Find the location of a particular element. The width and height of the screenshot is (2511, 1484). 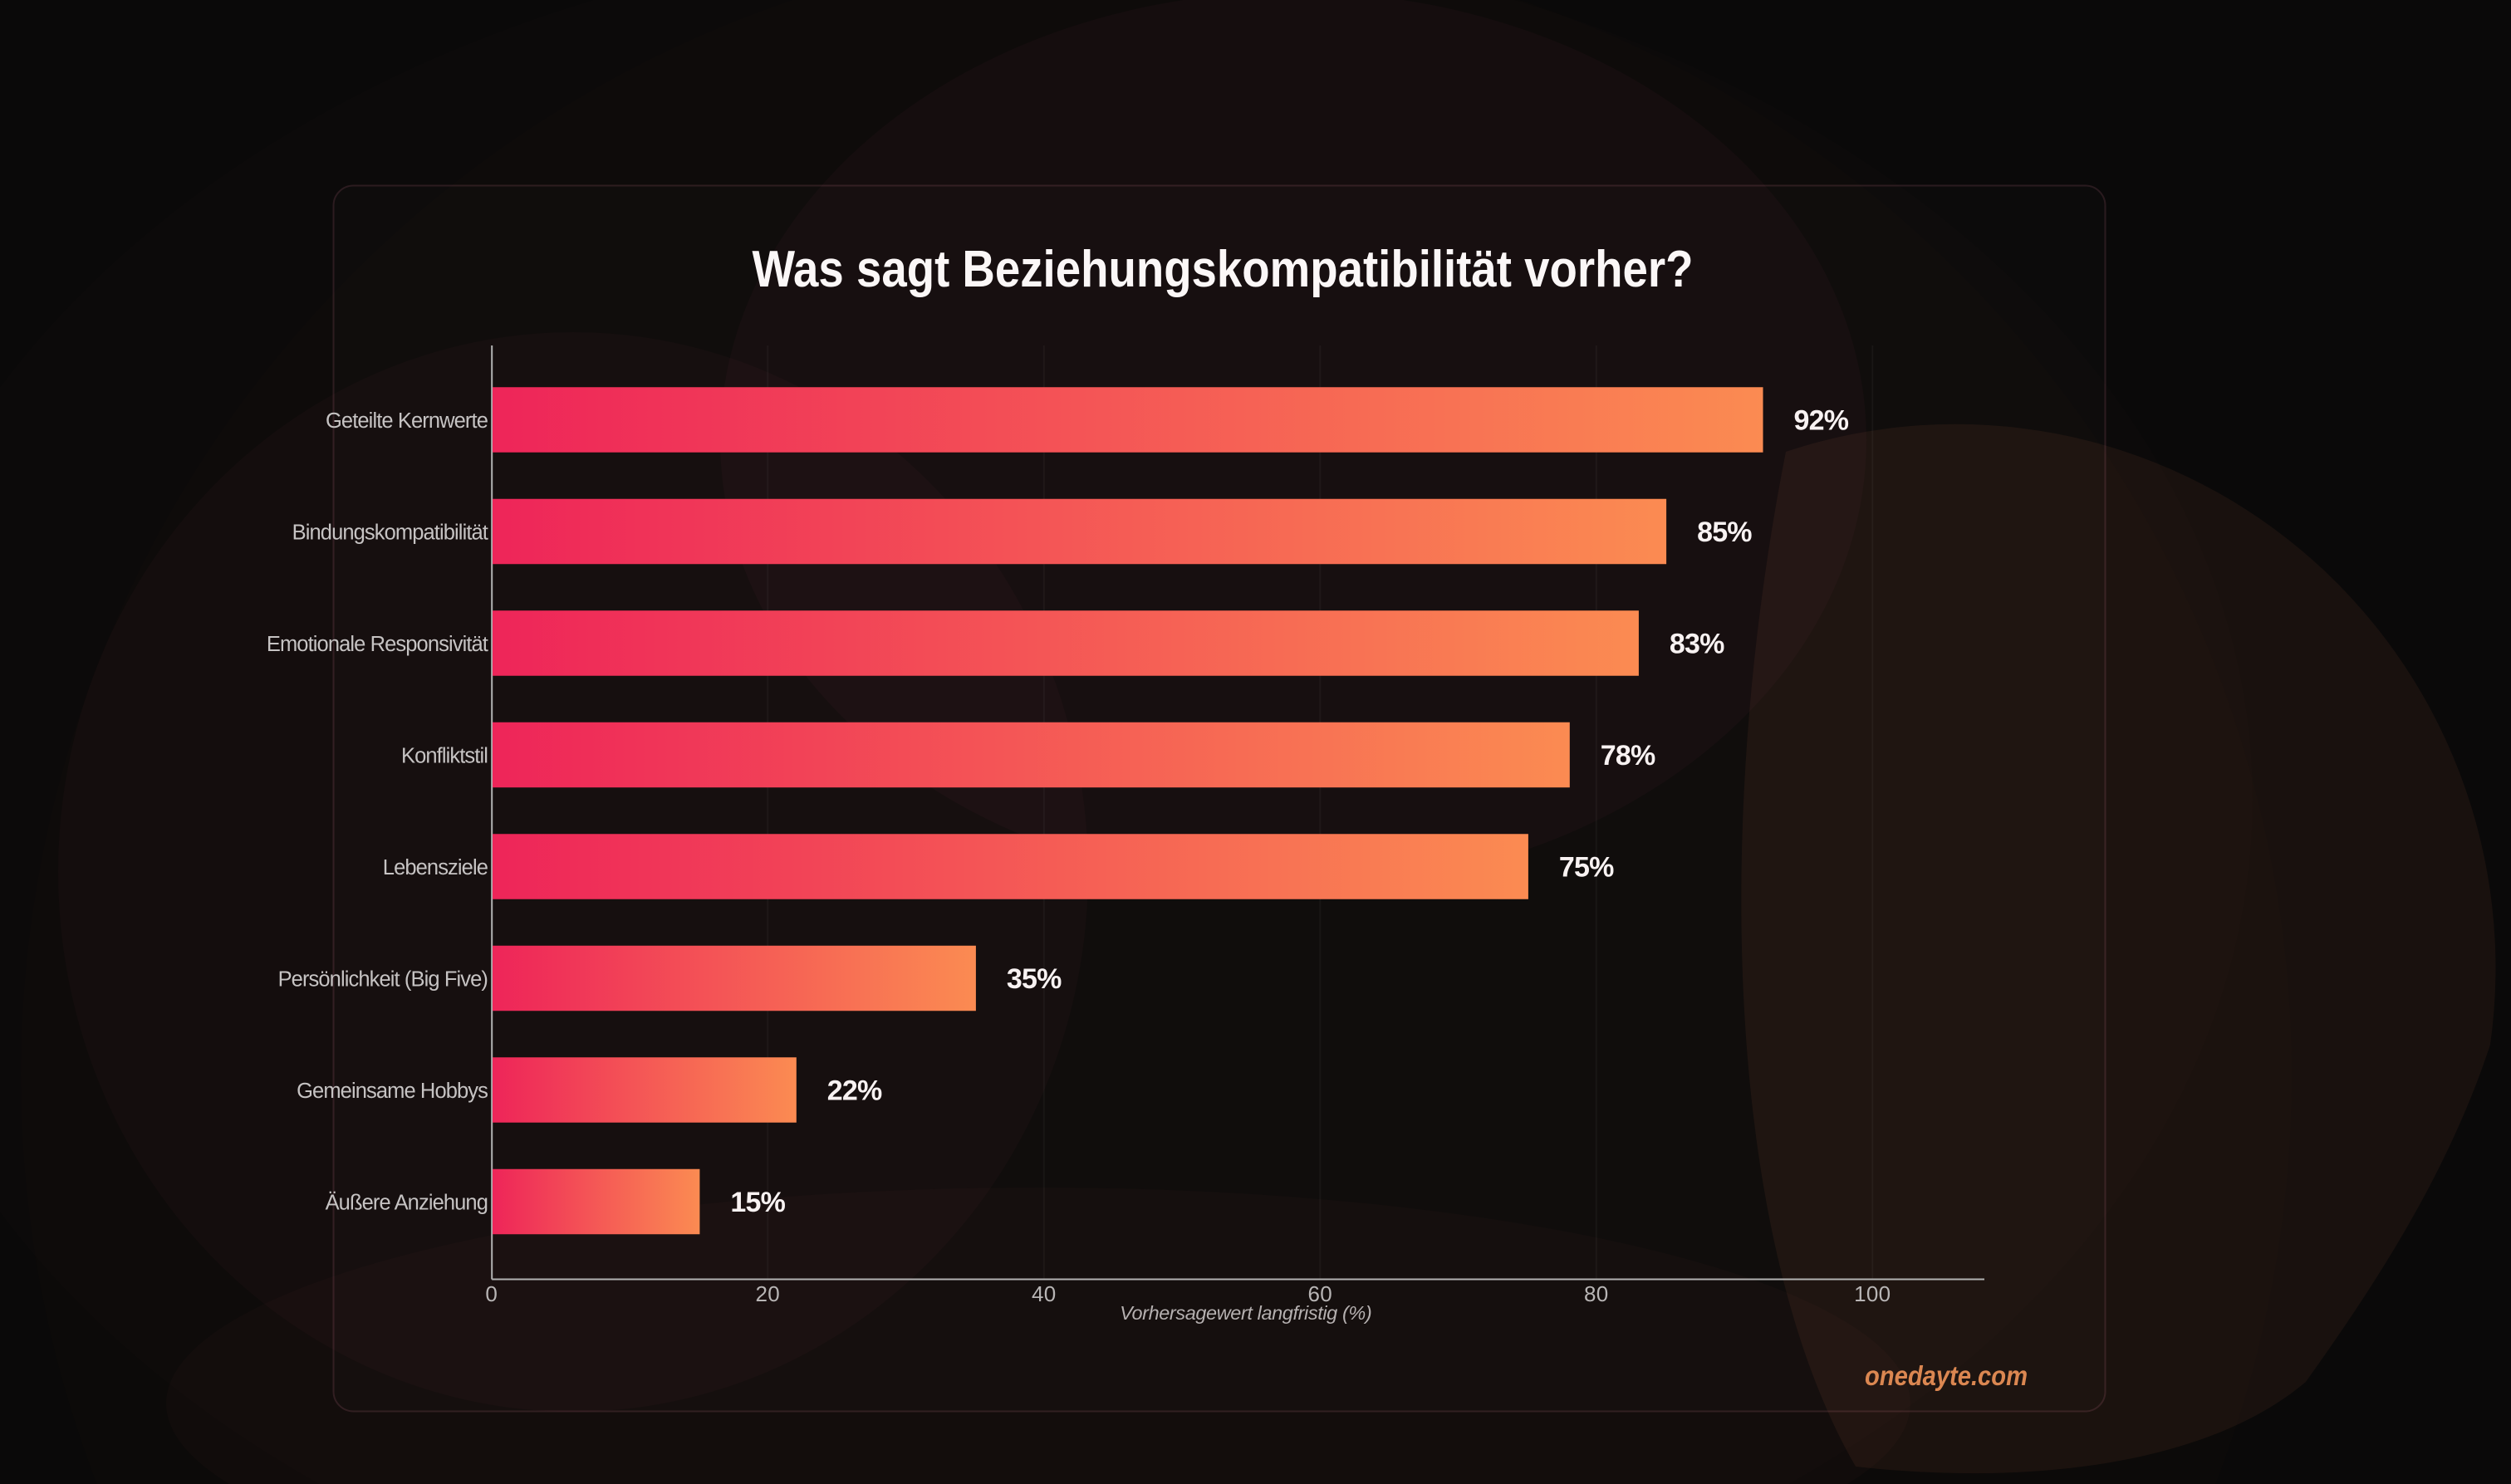

svg-text: Gemeinsame Hobbys is located at coordinates (392, 1091).